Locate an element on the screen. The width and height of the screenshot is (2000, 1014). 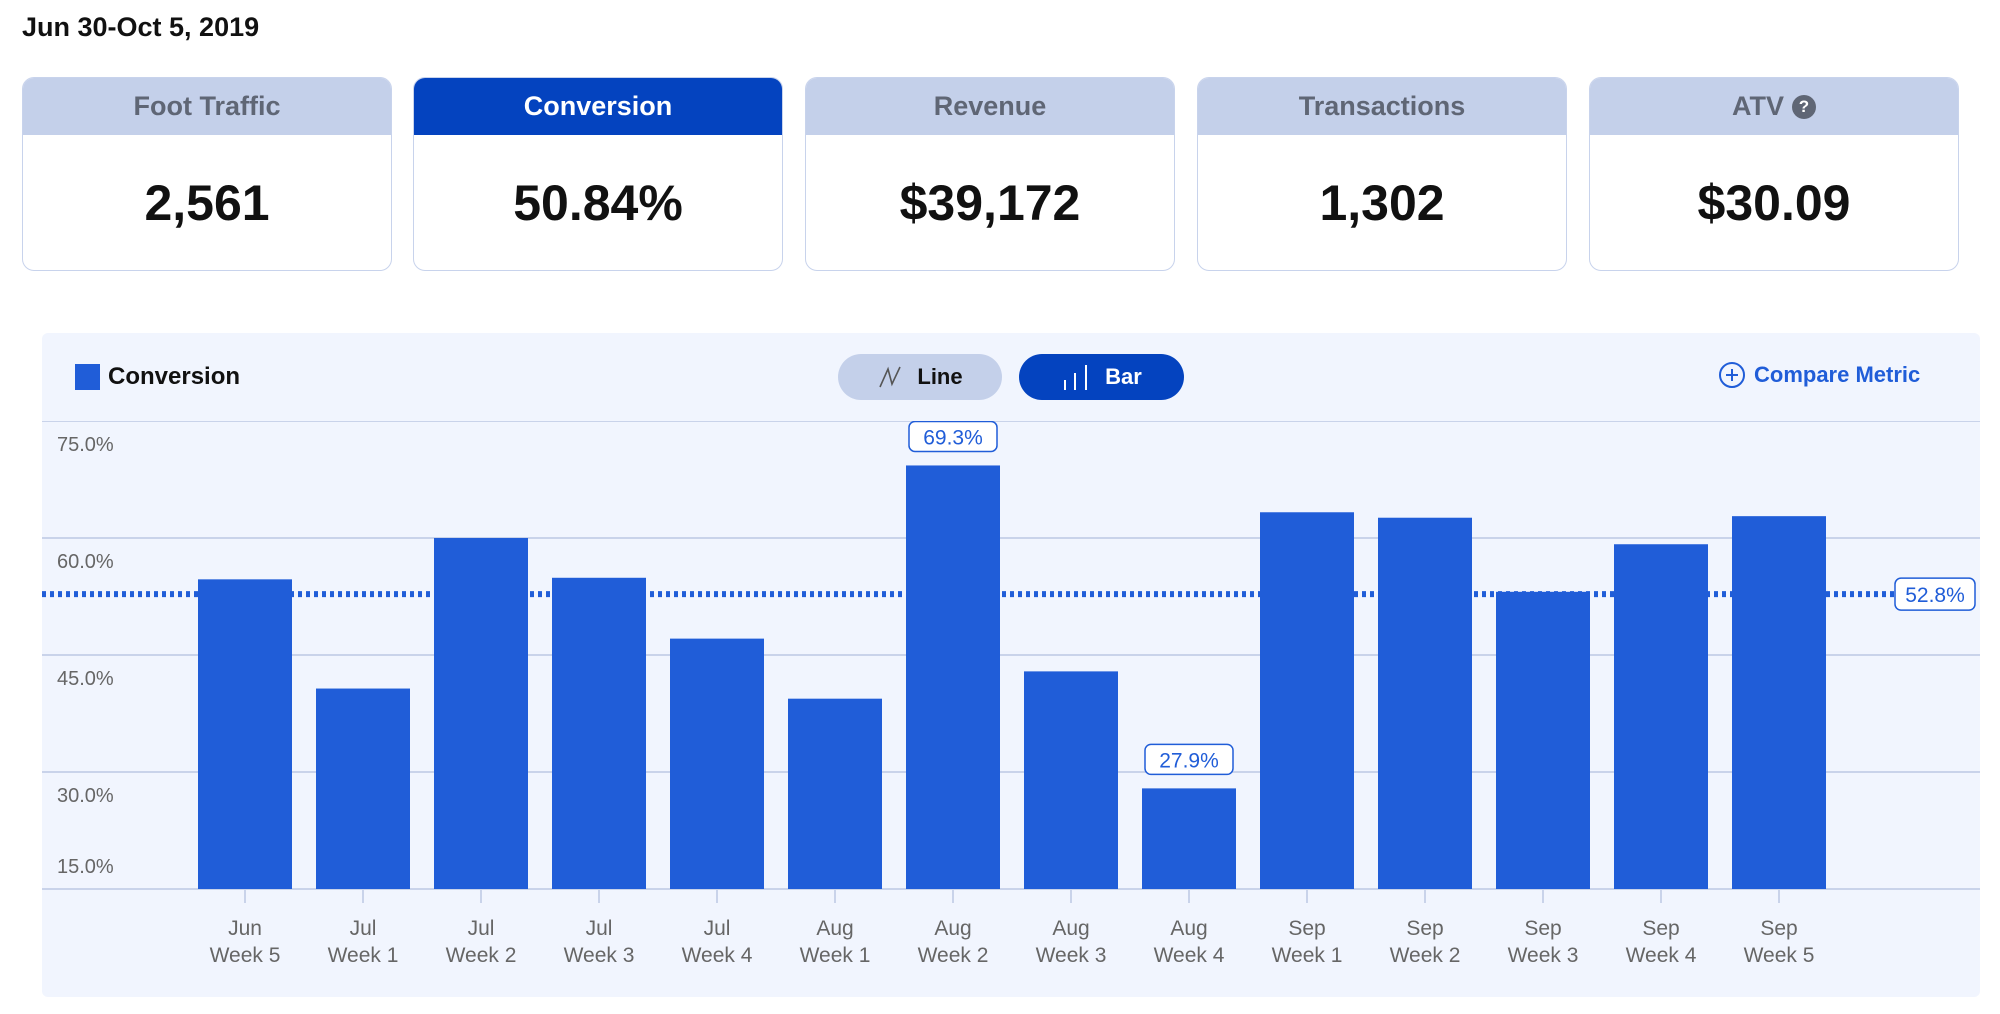
metric-card-value: 50.84% is located at coordinates (598, 202).